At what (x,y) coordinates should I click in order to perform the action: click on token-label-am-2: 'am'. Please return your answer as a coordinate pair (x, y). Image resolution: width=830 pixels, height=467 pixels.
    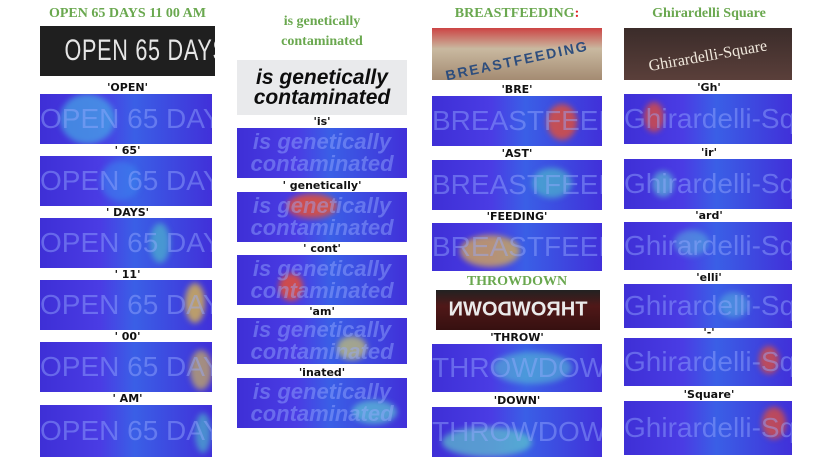
    Looking at the image, I should click on (322, 311).